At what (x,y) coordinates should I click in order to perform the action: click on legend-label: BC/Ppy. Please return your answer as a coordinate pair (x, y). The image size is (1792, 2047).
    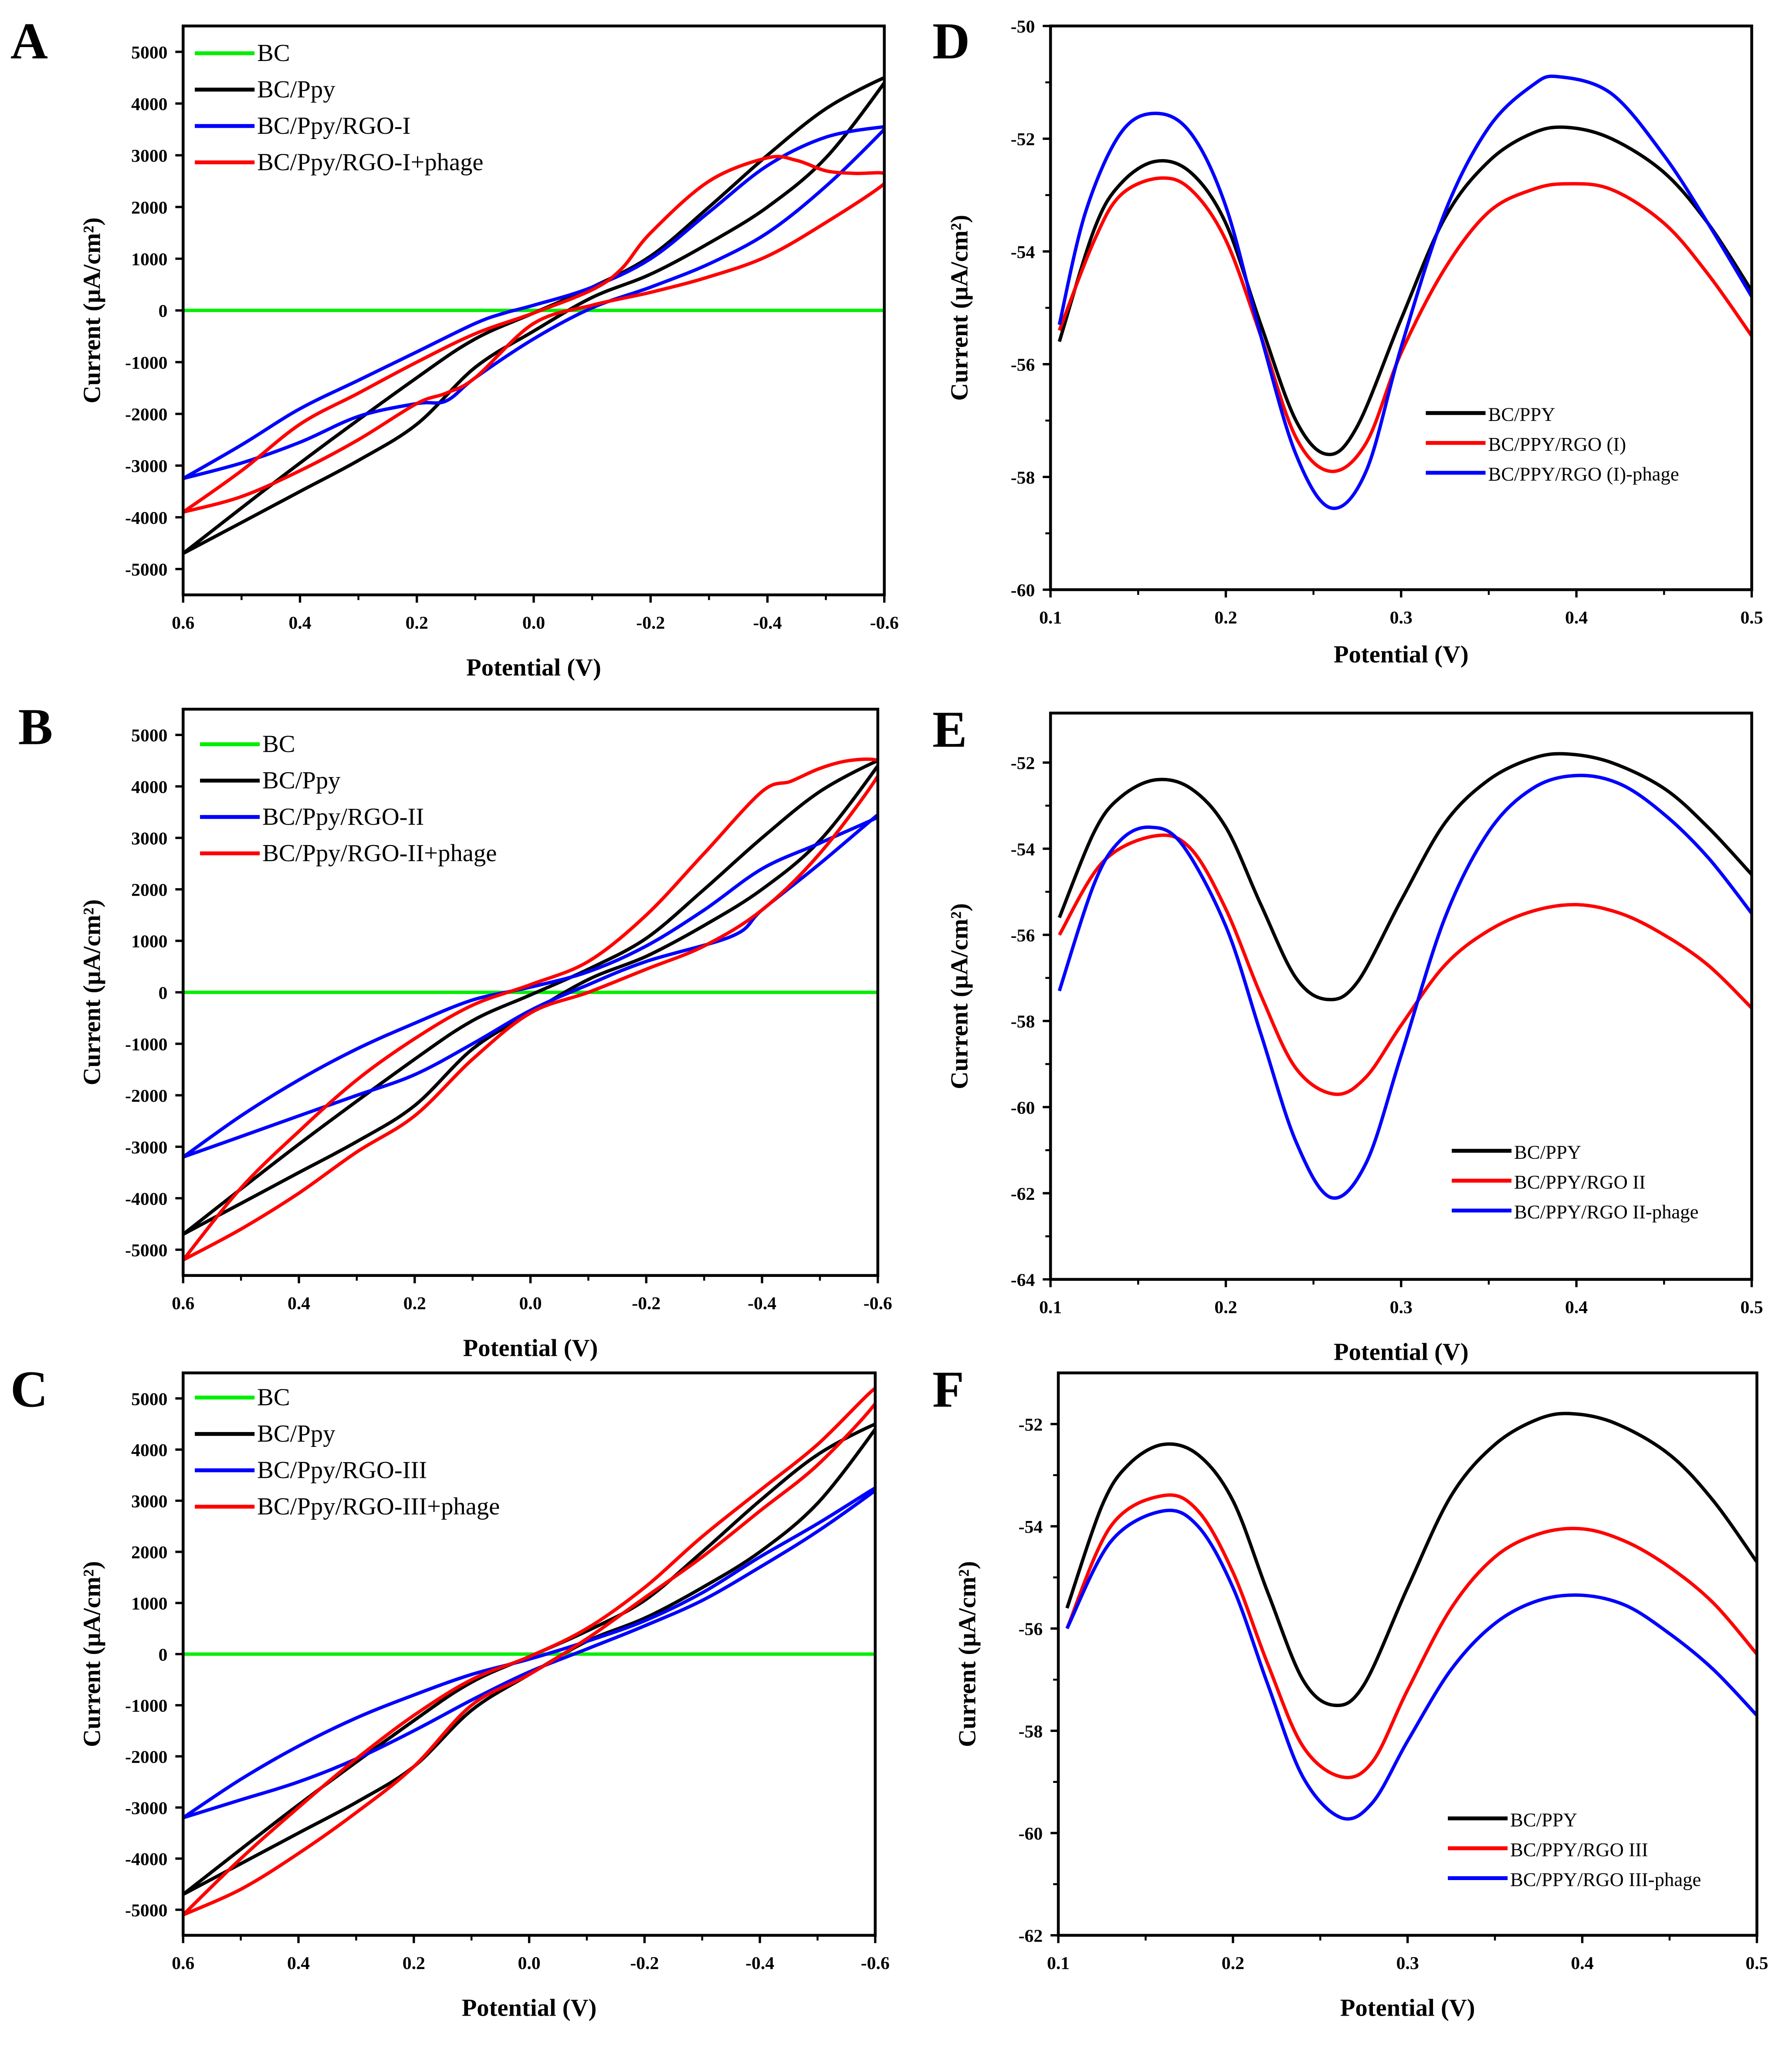
    Looking at the image, I should click on (296, 90).